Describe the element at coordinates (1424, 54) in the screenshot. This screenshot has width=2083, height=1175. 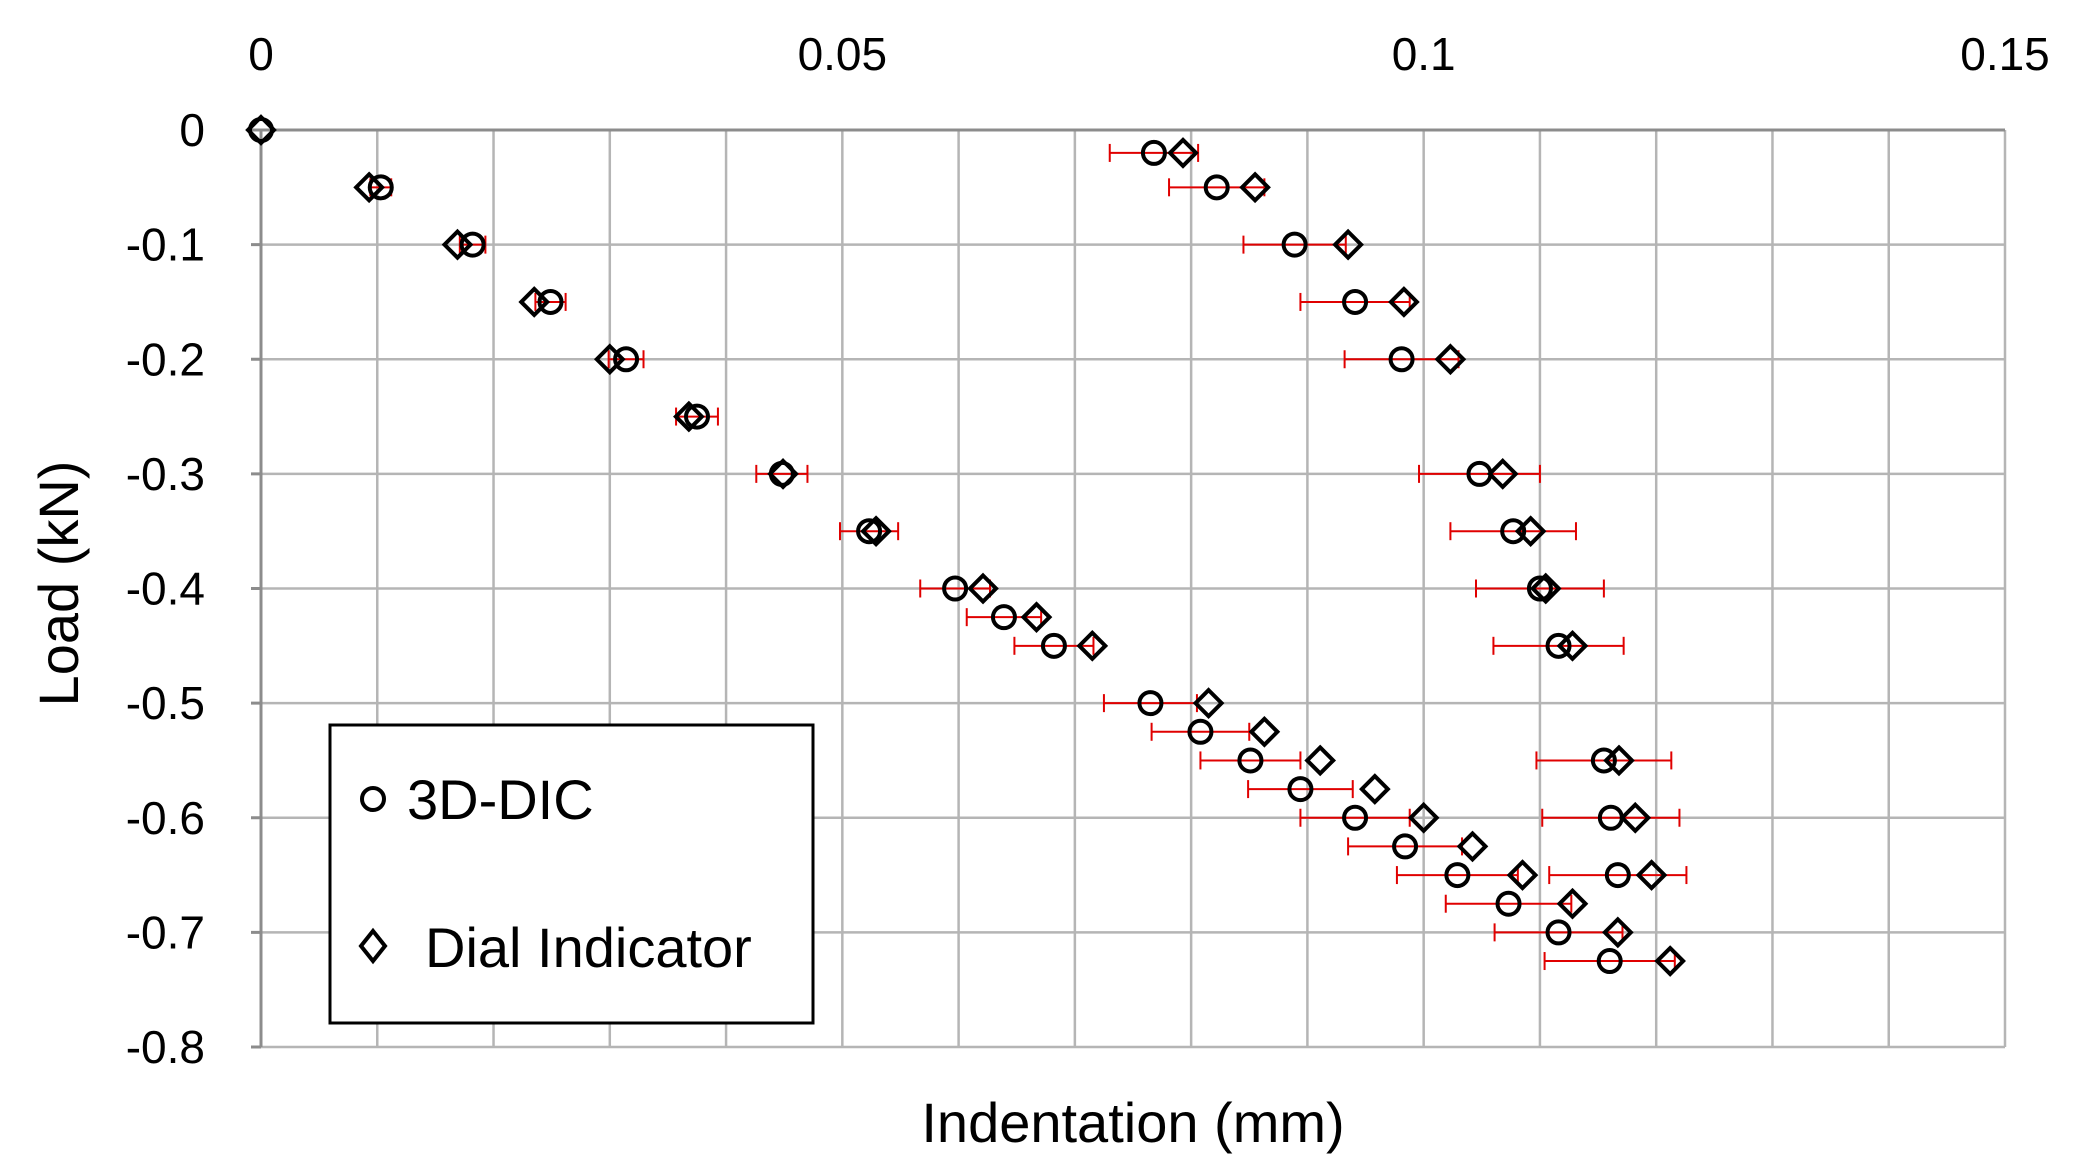
I see `x-tick-label: 0.1` at that location.